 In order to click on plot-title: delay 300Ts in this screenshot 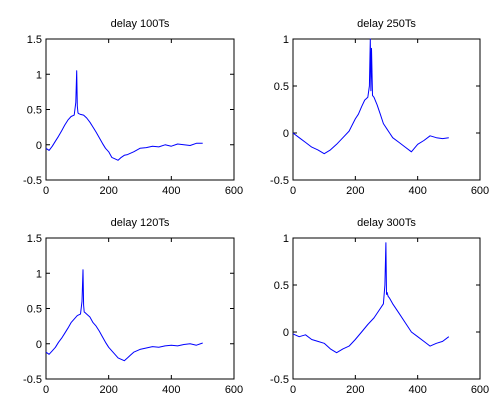, I will do `click(386, 223)`.